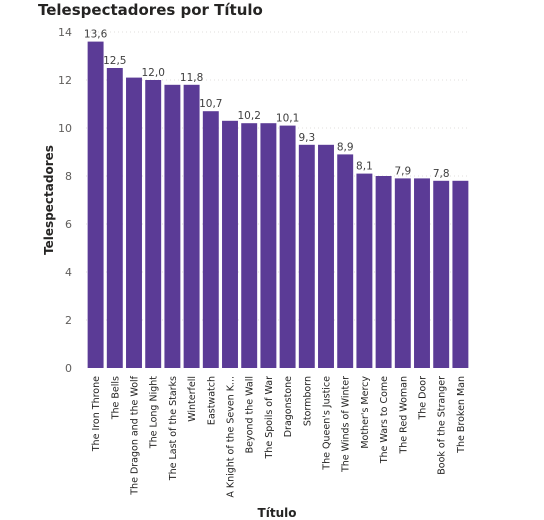 The height and width of the screenshot is (520, 544). I want to click on data-label: 8,1, so click(364, 167).